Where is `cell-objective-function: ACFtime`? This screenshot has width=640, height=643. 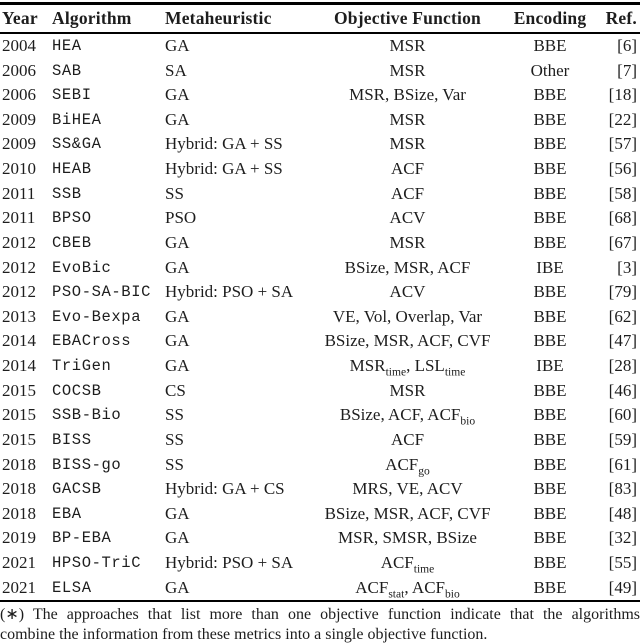
cell-objective-function: ACFtime is located at coordinates (407, 564).